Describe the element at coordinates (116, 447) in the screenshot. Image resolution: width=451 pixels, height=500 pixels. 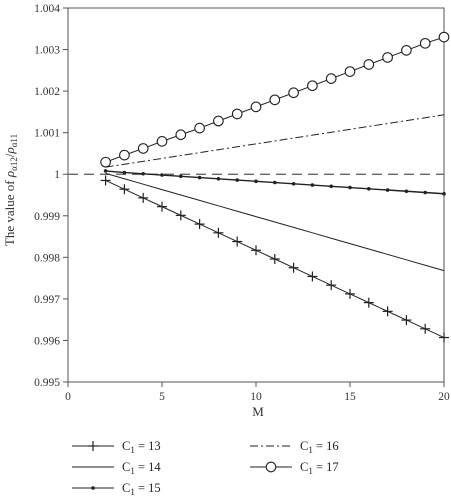
I see `legend-entry: C1 = 13` at that location.